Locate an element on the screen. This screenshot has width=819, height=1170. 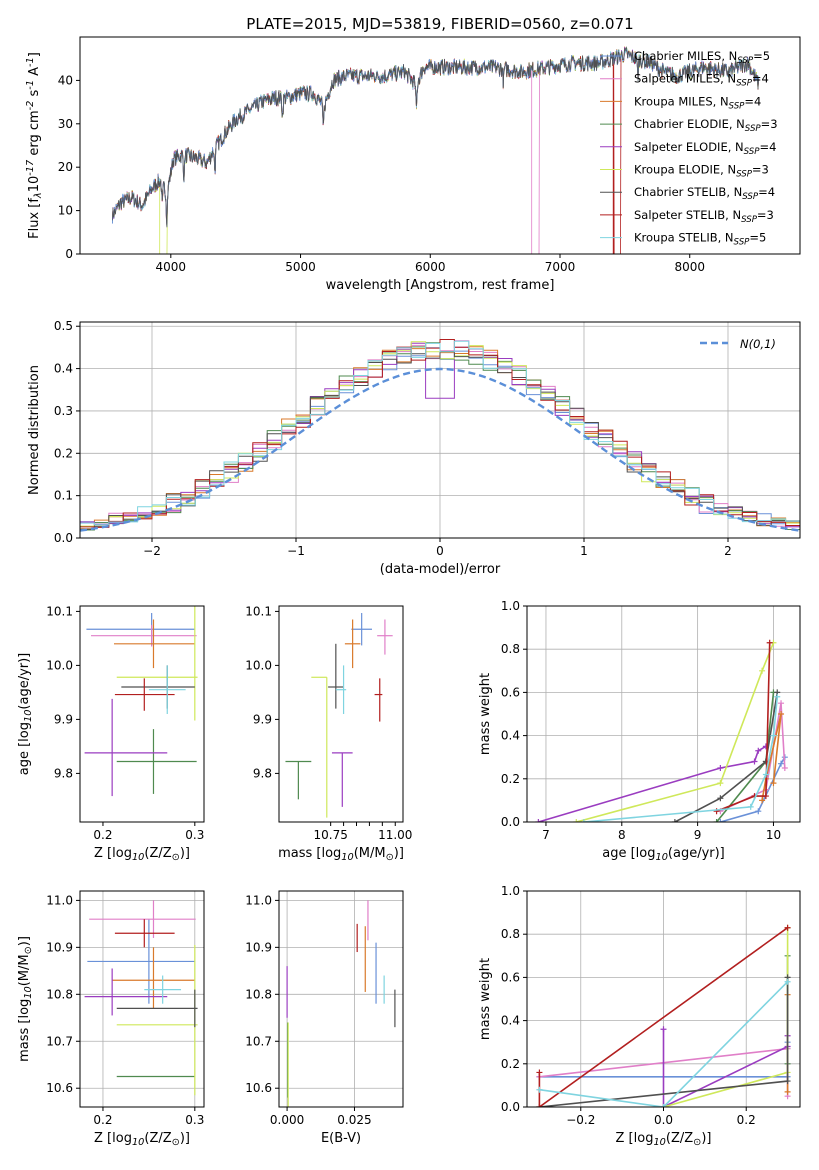
x-tick-label: 8000 is located at coordinates (689, 267).